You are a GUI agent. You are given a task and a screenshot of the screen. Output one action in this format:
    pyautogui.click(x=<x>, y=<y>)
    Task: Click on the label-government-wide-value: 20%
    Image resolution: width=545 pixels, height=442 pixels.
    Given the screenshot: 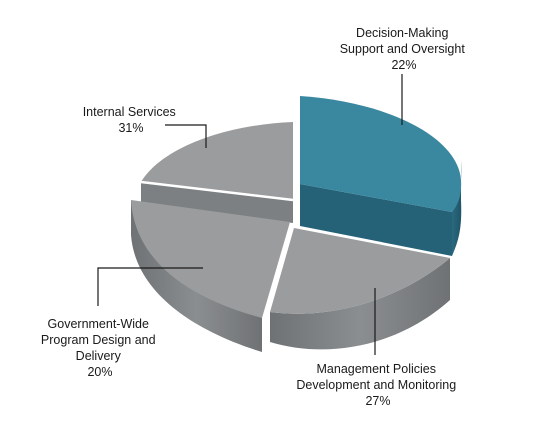 What is the action you would take?
    pyautogui.click(x=99, y=372)
    